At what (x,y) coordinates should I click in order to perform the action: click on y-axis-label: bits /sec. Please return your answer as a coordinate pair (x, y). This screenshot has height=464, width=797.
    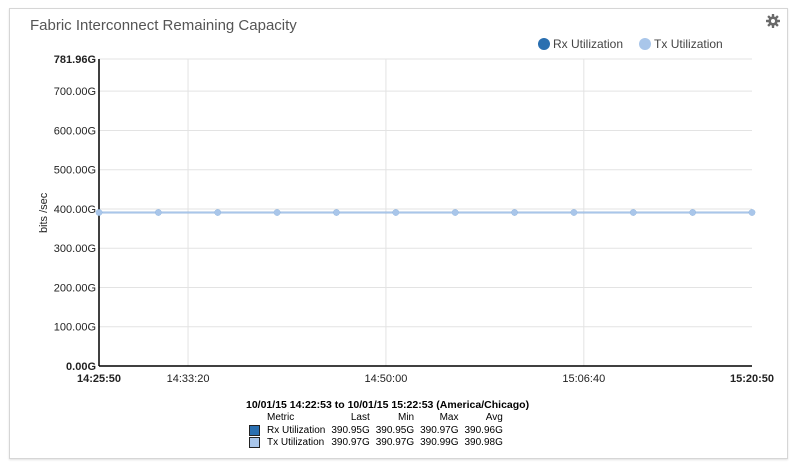
    Looking at the image, I should click on (44, 212).